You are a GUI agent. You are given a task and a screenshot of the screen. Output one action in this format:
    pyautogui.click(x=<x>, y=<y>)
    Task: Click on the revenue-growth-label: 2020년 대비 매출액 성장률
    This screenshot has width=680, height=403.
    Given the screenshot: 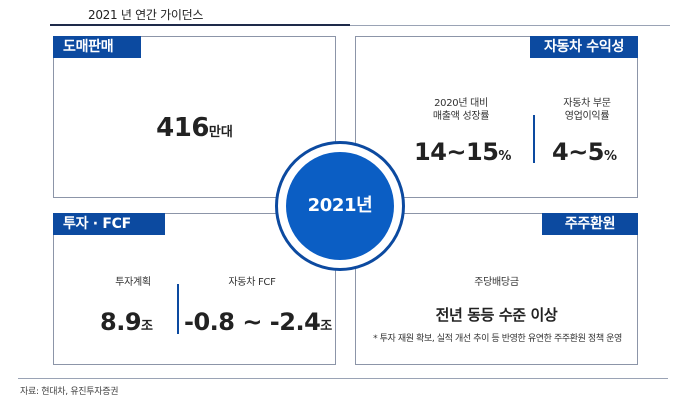 What is the action you would take?
    pyautogui.click(x=461, y=110)
    